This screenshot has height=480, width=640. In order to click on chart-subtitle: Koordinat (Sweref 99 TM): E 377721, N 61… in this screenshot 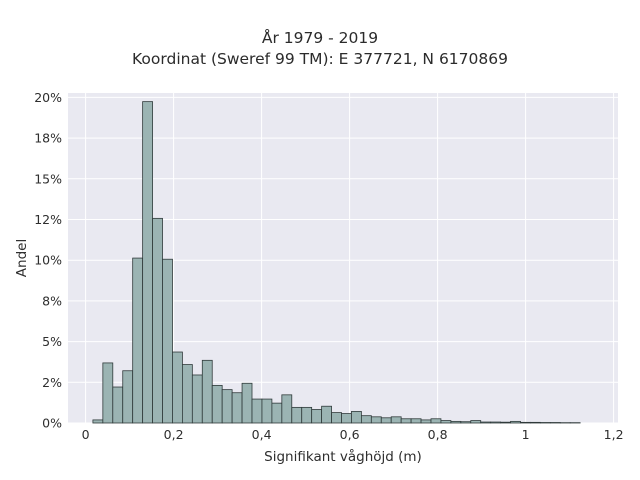, I will do `click(320, 59)`.